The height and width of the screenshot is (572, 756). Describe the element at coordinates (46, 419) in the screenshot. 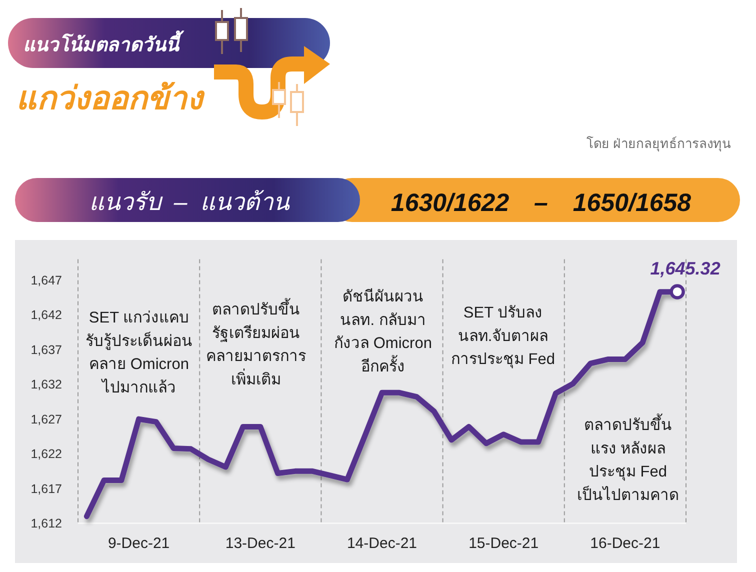

I see `y-tick-label: 1,627` at that location.